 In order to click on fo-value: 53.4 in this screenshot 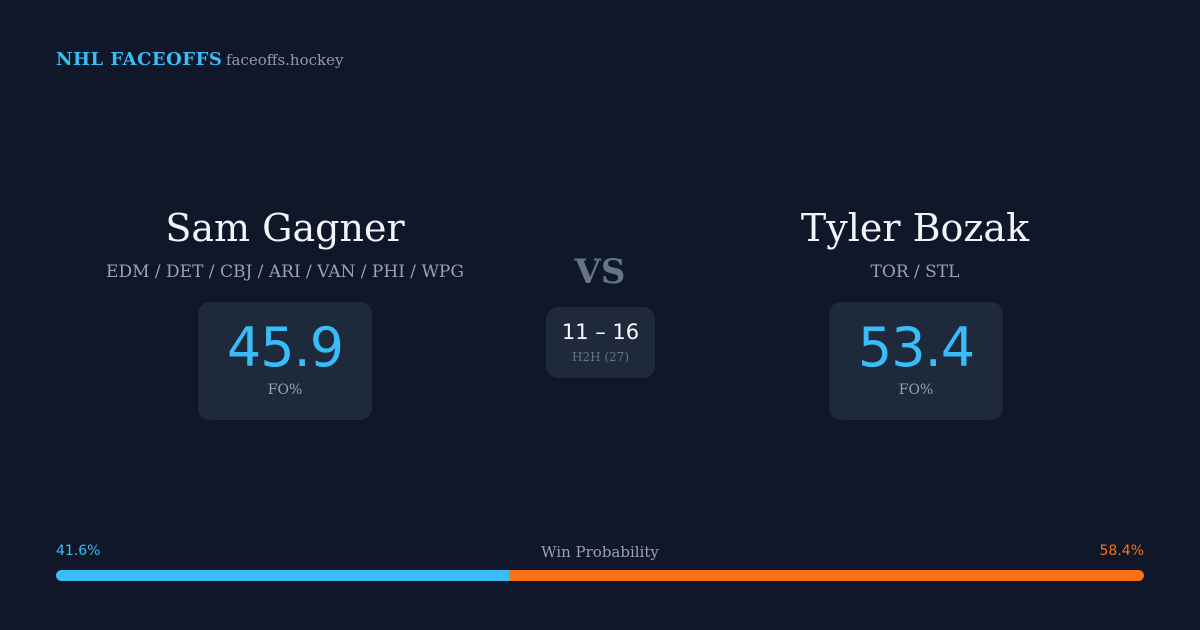, I will do `click(916, 347)`.